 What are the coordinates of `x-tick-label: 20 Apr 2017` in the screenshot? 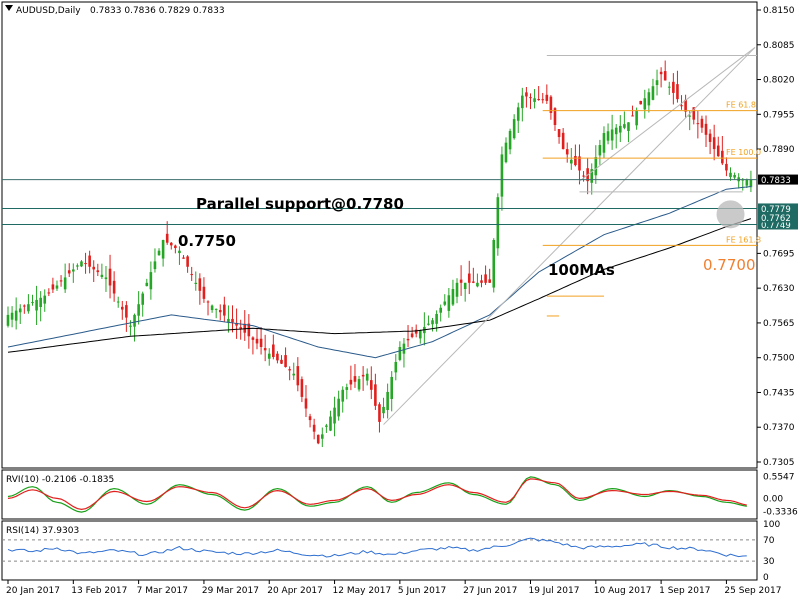 It's located at (295, 591).